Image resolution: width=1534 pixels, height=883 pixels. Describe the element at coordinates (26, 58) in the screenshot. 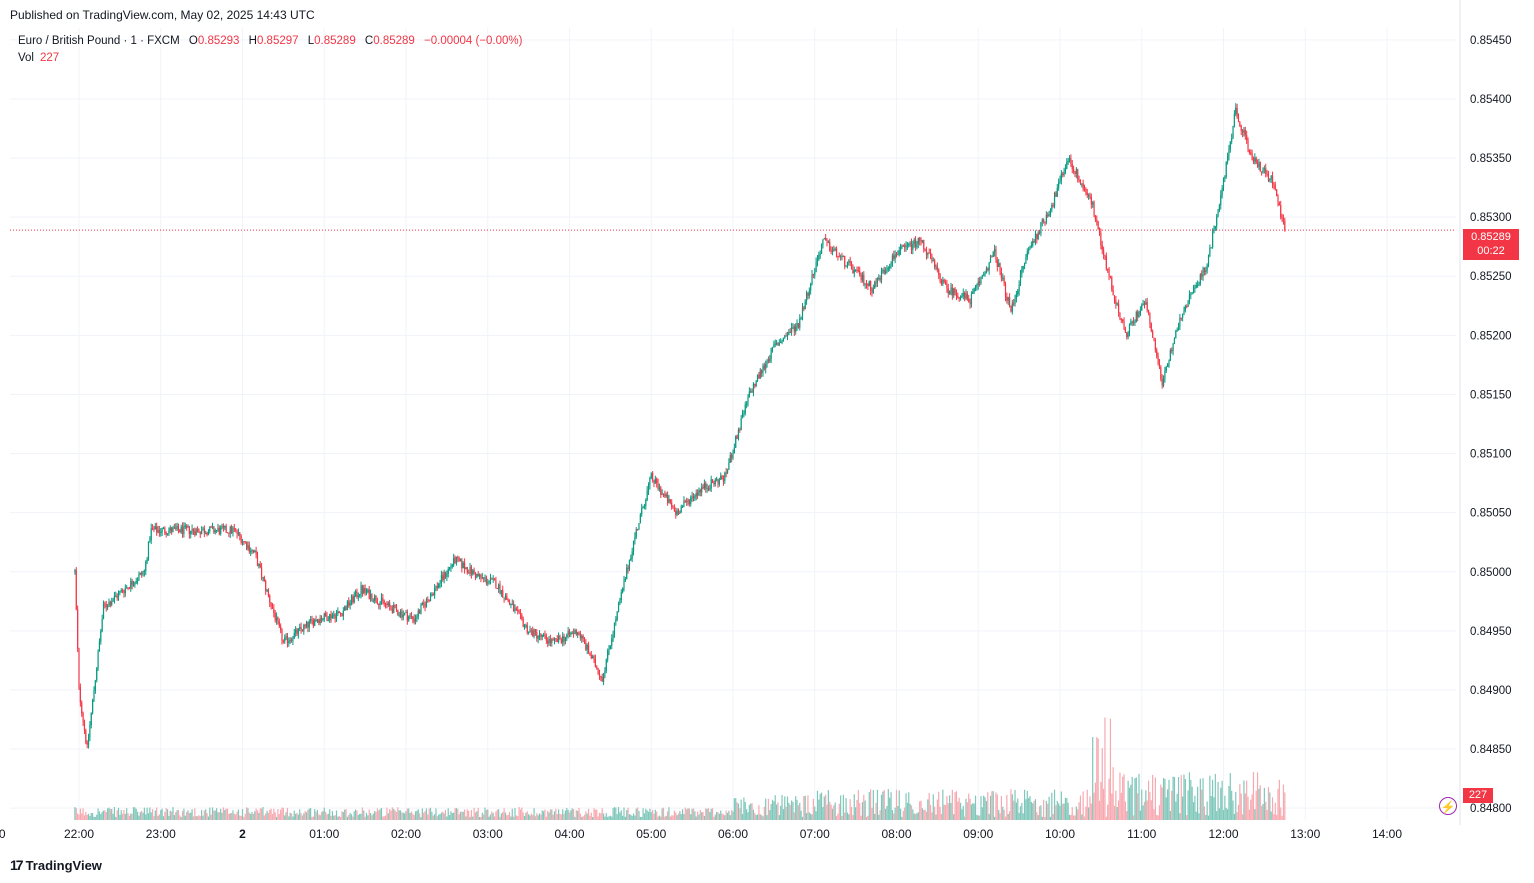

I see `volume-label: Vol` at that location.